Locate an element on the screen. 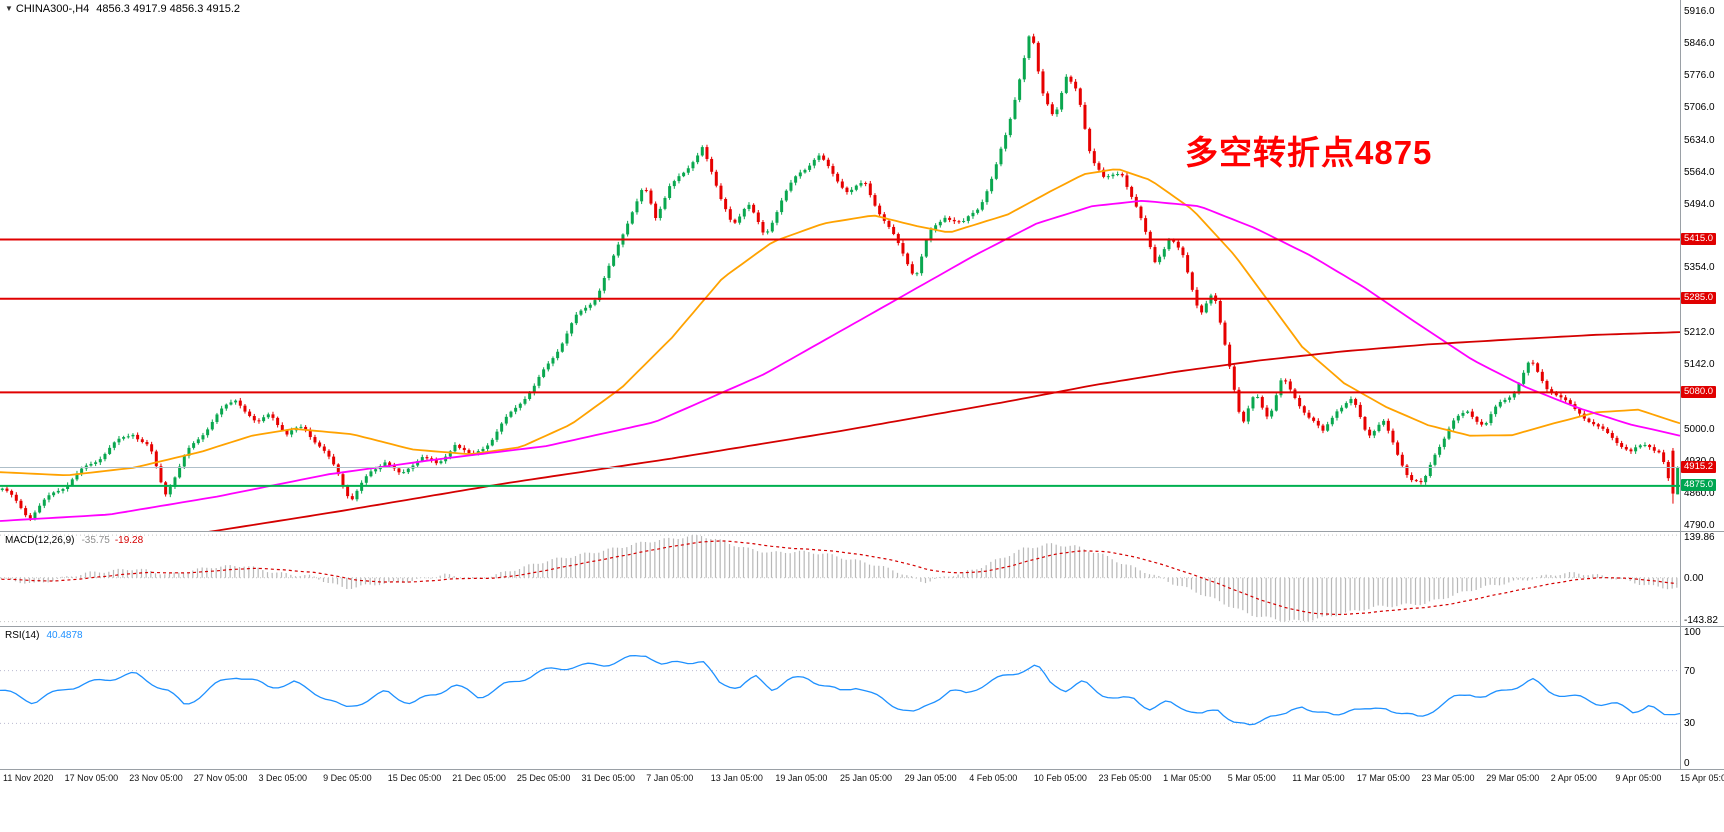 The width and height of the screenshot is (1724, 832). hline-price-label: 4875.0 is located at coordinates (1699, 485).